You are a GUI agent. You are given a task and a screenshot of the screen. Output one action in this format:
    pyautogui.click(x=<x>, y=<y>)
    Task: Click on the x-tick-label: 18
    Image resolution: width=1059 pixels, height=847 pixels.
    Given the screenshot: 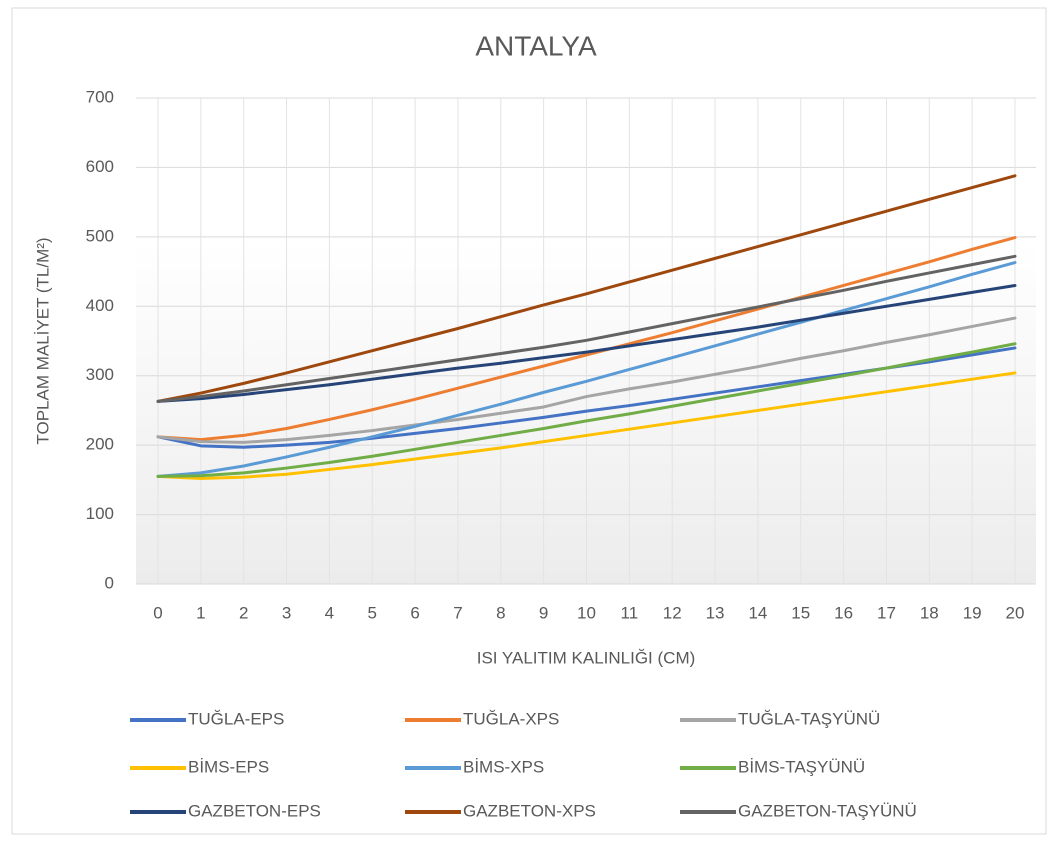 What is the action you would take?
    pyautogui.click(x=929, y=612)
    